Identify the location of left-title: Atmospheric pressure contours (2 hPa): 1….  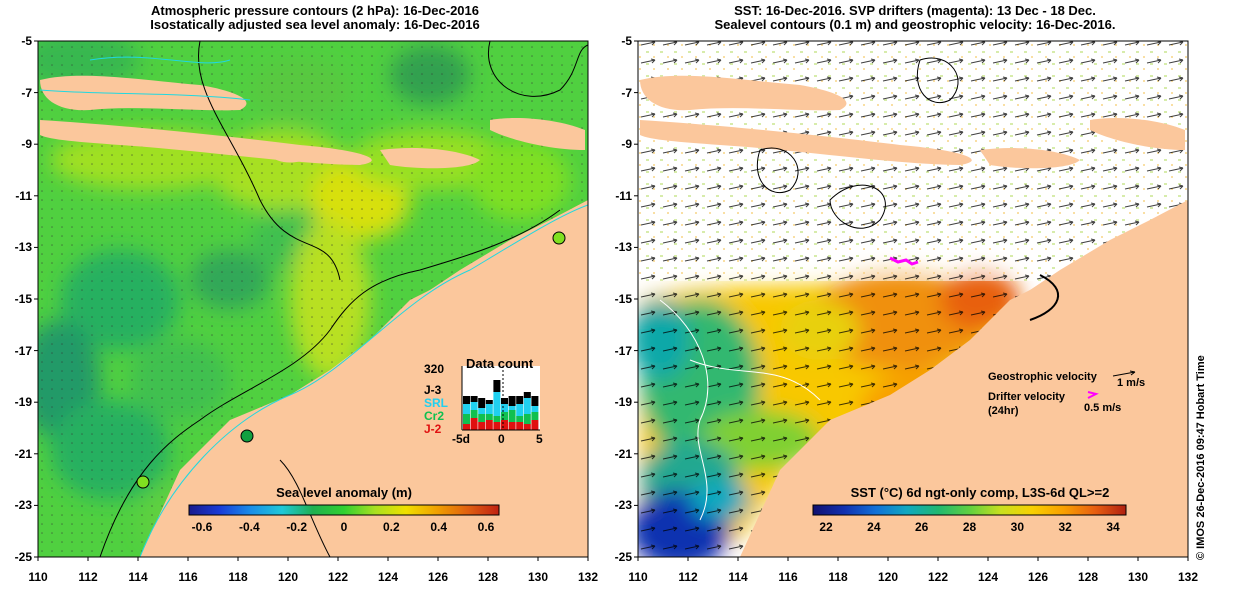
(315, 18).